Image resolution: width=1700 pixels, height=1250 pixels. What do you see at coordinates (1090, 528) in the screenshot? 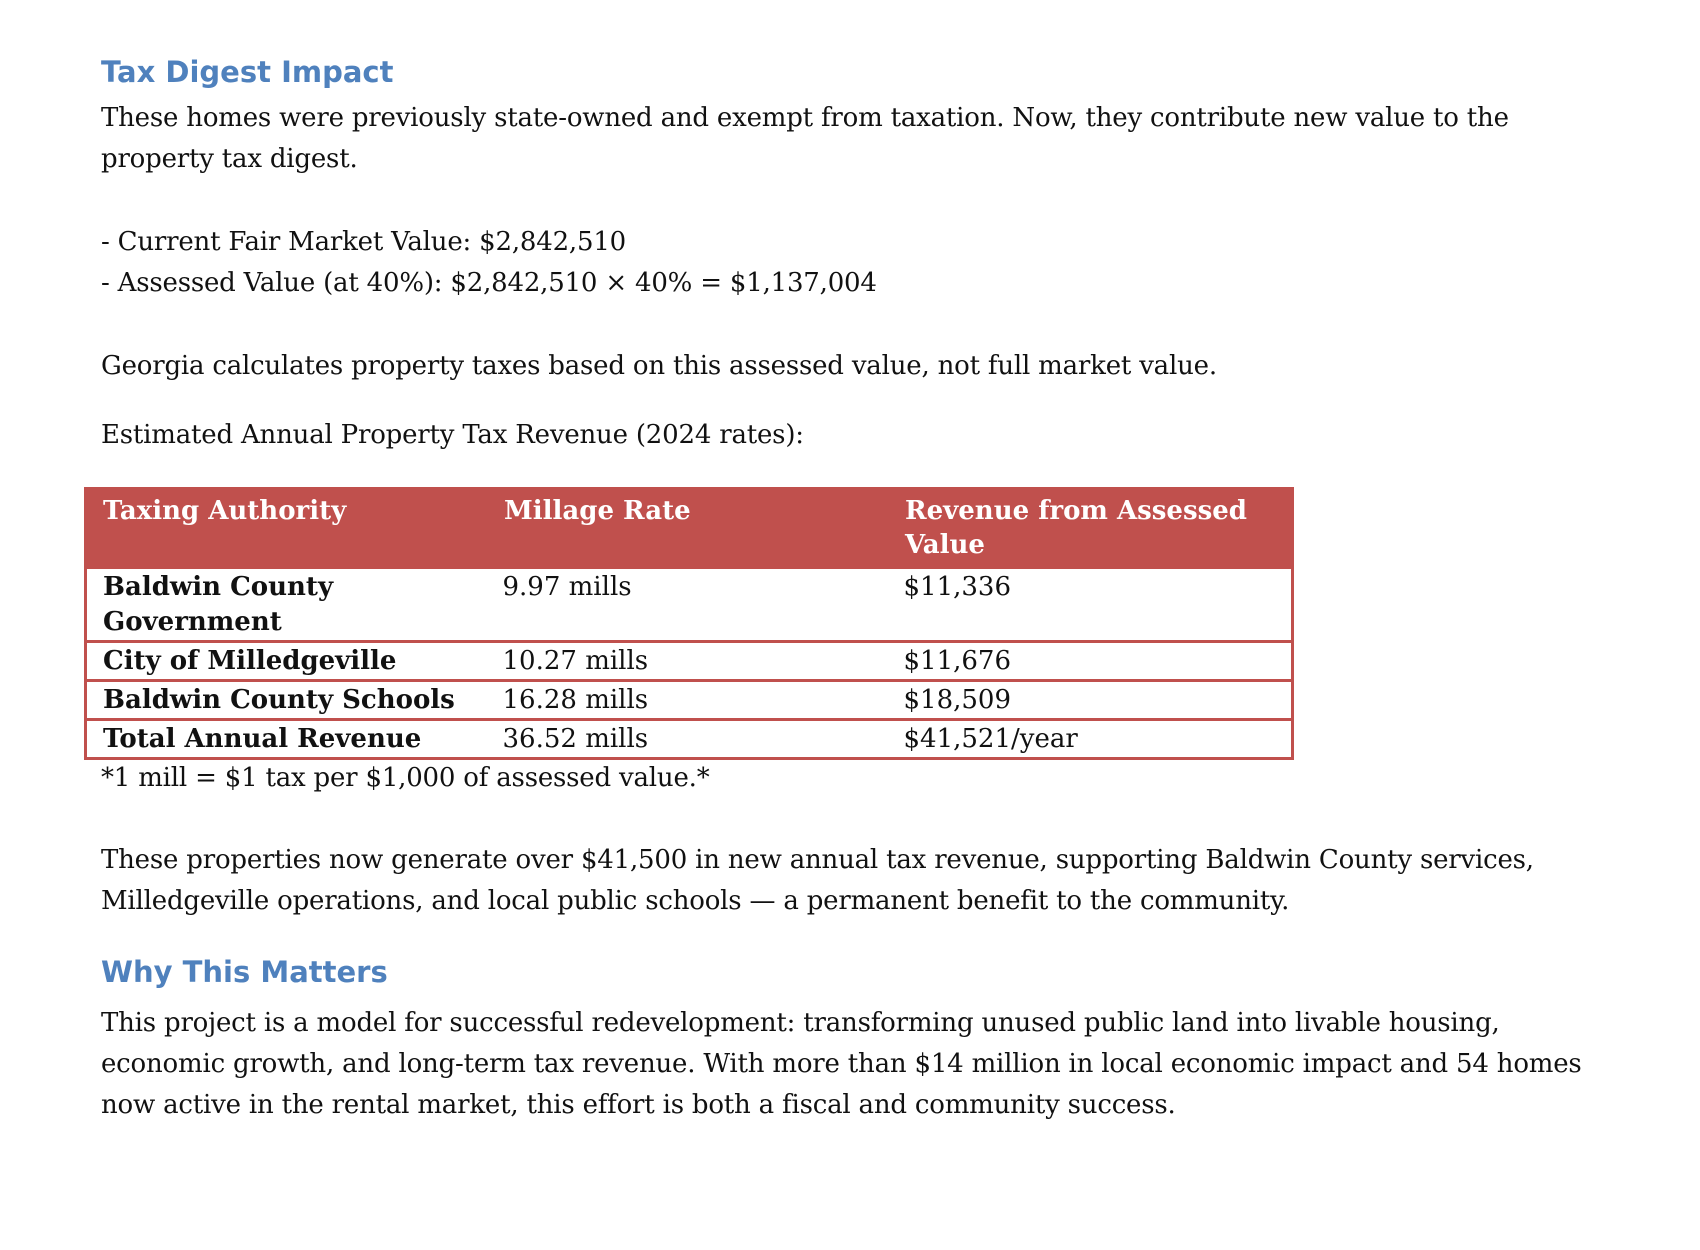
I see `header-revenue: Revenue from Assessed Value` at bounding box center [1090, 528].